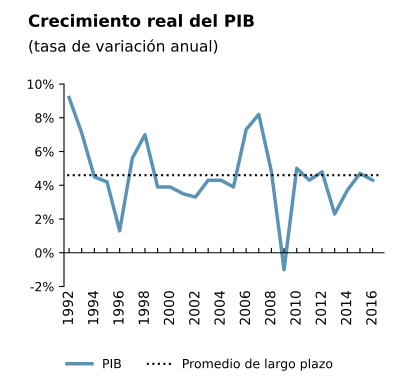 The height and width of the screenshot is (382, 400). Describe the element at coordinates (44, 253) in the screenshot. I see `y-tick-label: 0%` at that location.